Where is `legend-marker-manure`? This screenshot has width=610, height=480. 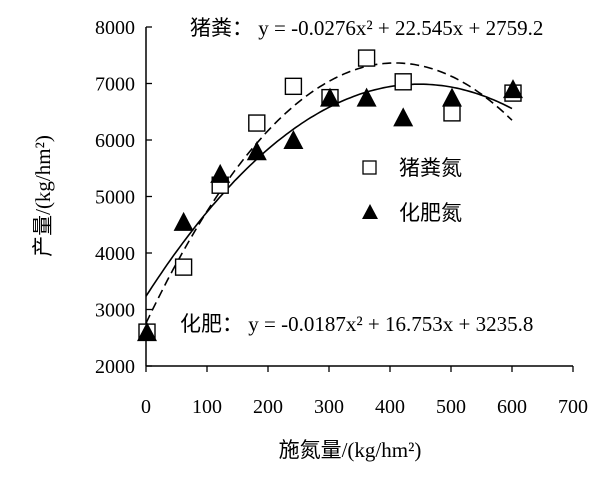 legend-marker-manure is located at coordinates (369, 167).